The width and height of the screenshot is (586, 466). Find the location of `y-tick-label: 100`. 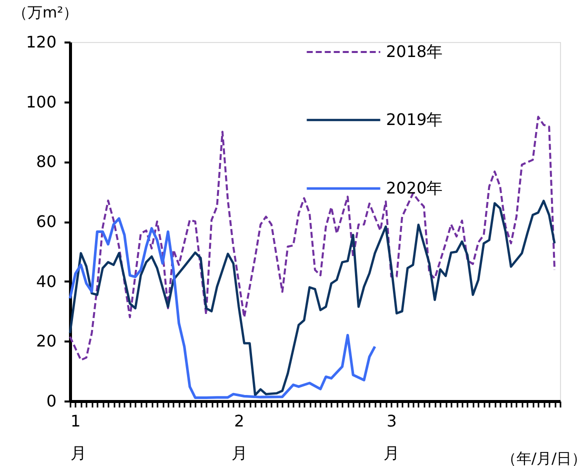

y-tick-label: 100 is located at coordinates (41, 102).